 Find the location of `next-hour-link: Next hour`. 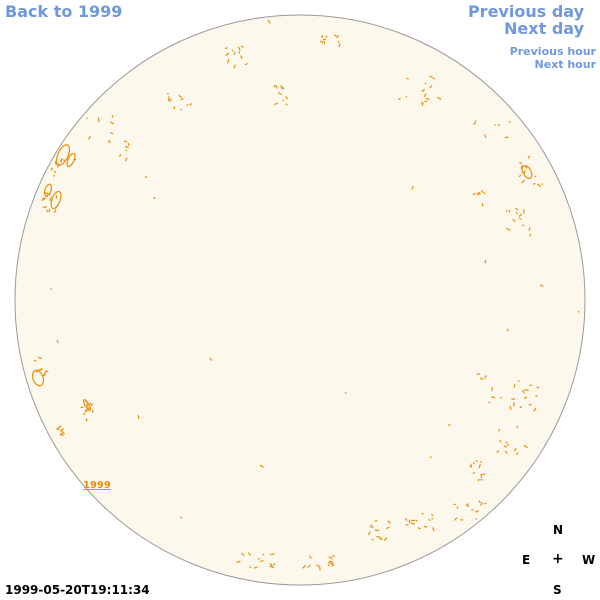

next-hour-link: Next hour is located at coordinates (565, 64).